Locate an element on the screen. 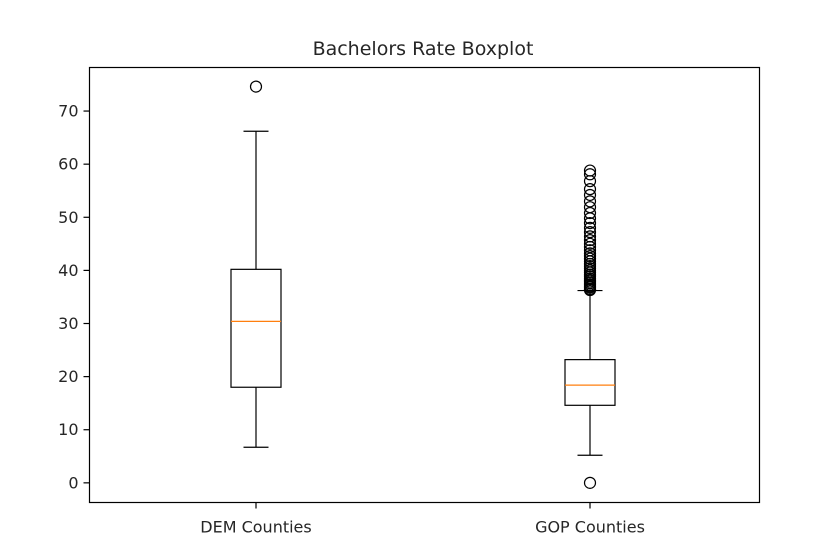 The image size is (820, 558). x-tick-label: DEM Counties is located at coordinates (255, 527).